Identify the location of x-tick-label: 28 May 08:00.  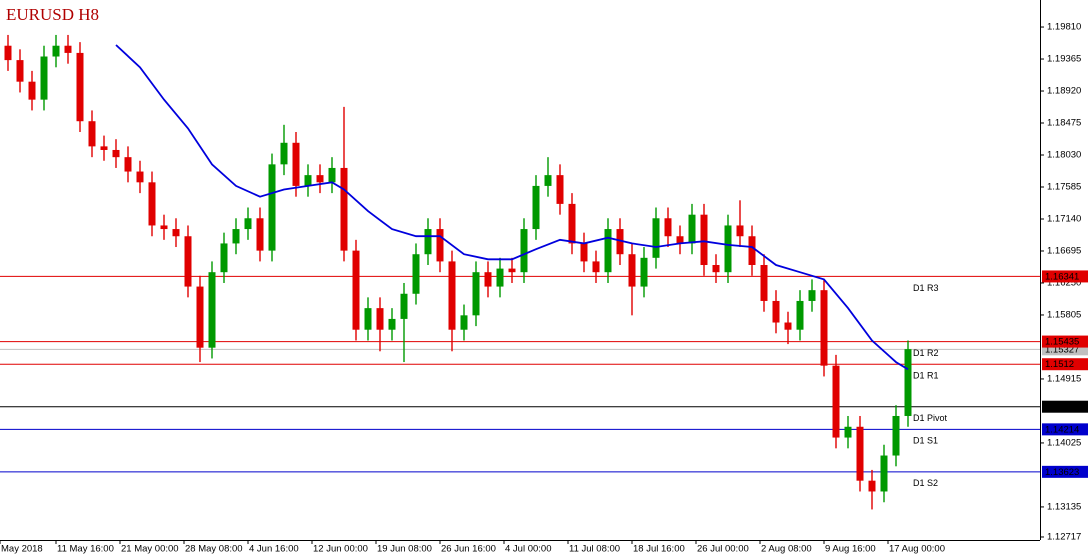
(214, 549).